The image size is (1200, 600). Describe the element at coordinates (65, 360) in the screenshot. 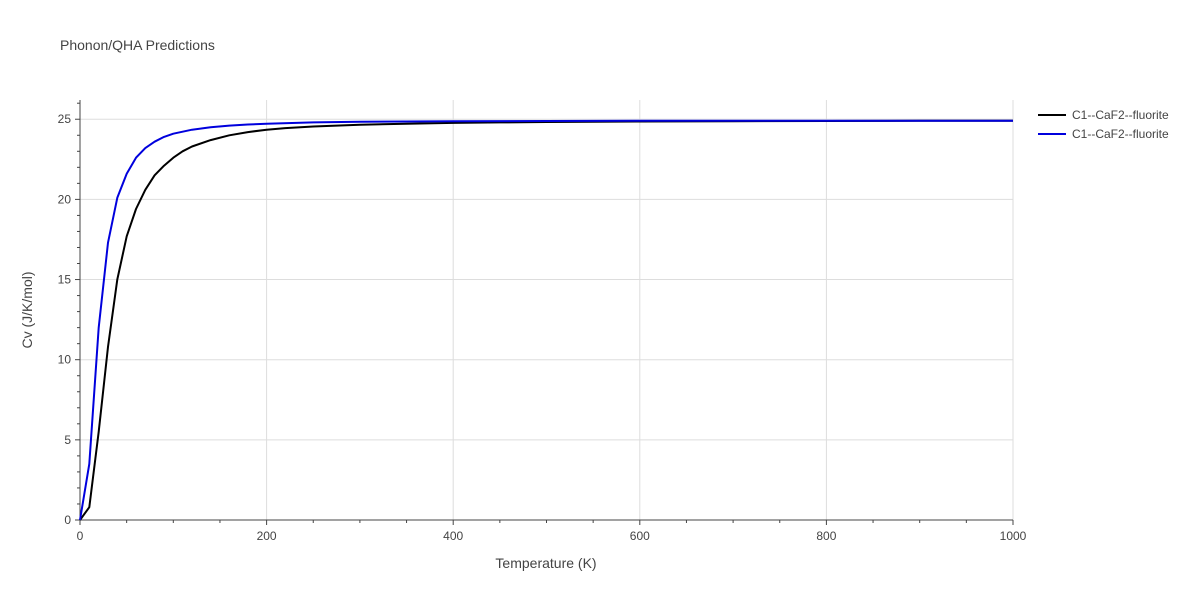

I see `y-tick-label: 10` at that location.